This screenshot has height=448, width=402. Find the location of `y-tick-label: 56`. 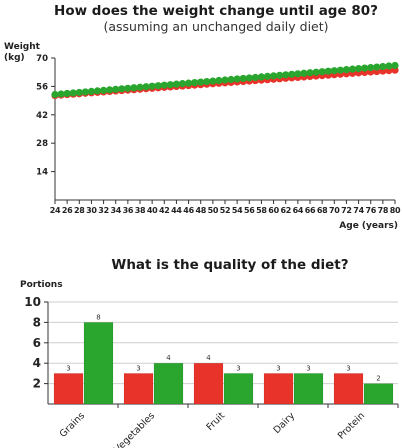

y-tick-label: 56 is located at coordinates (42, 87).